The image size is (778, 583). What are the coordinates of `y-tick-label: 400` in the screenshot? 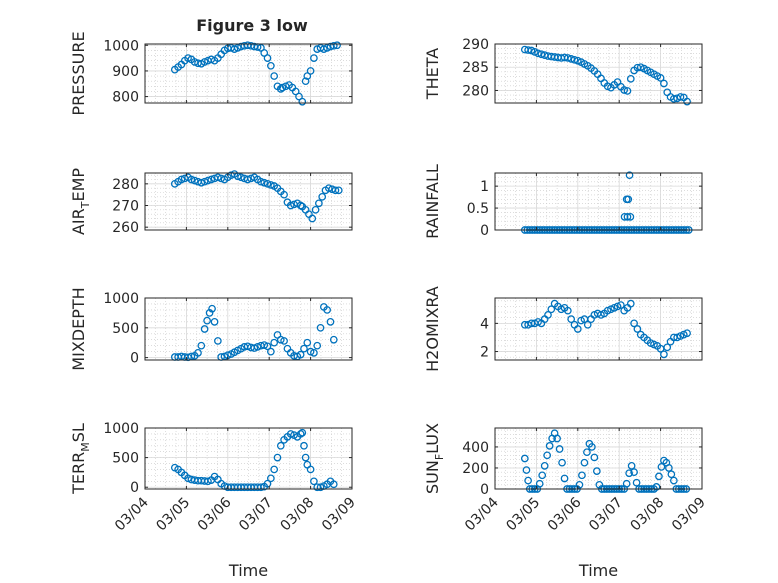 It's located at (475, 448).